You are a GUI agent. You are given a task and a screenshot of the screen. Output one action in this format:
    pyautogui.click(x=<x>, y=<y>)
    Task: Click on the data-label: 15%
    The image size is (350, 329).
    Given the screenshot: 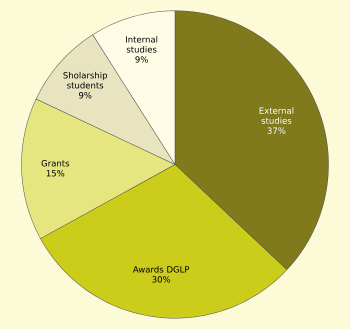 What is the action you would take?
    pyautogui.click(x=55, y=173)
    